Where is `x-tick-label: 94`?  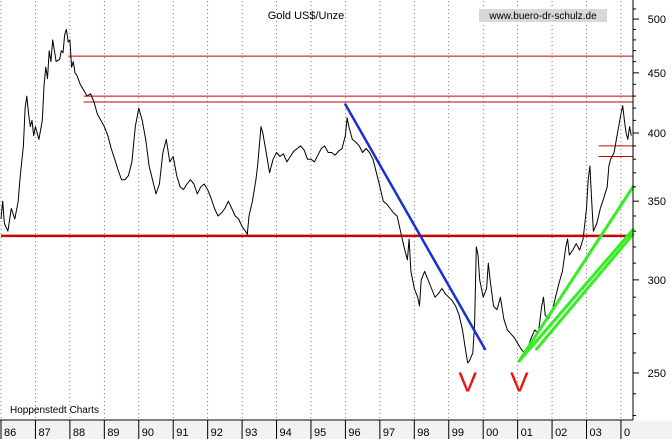
x-tick-label: 94 is located at coordinates (286, 433).